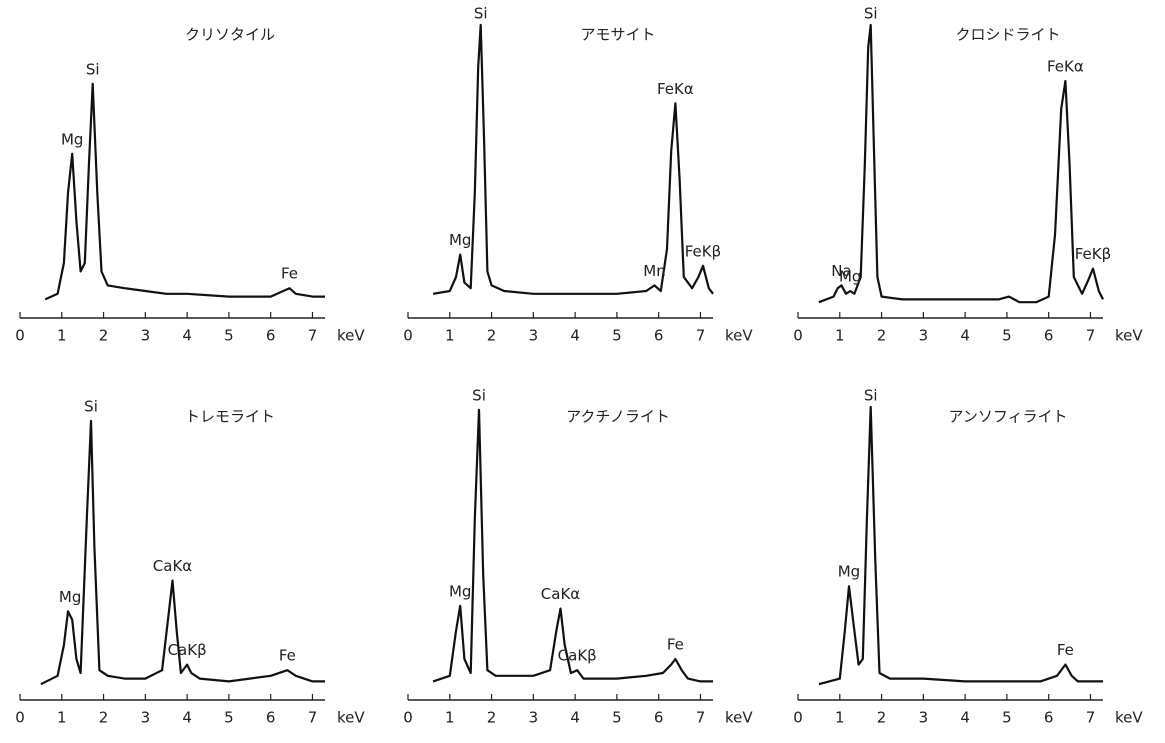 The width and height of the screenshot is (1165, 743). What do you see at coordinates (617, 35) in the screenshot?
I see `panel-title: アモサイト` at bounding box center [617, 35].